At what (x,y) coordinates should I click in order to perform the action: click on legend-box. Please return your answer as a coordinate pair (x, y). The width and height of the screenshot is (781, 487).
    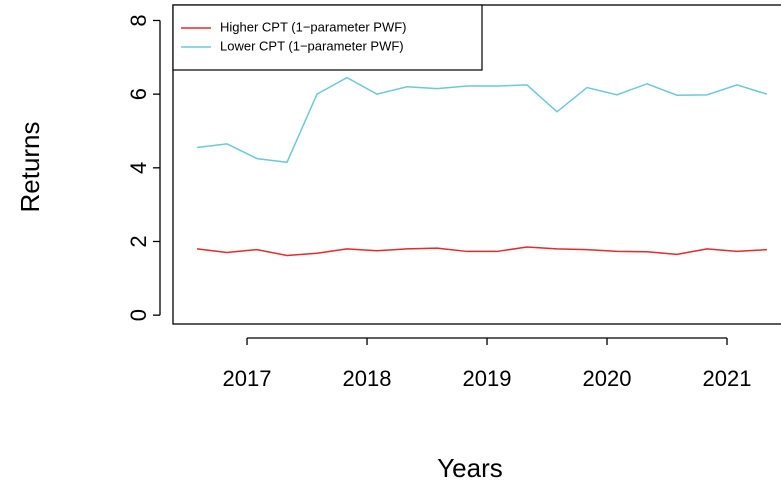
    Looking at the image, I should click on (327, 37).